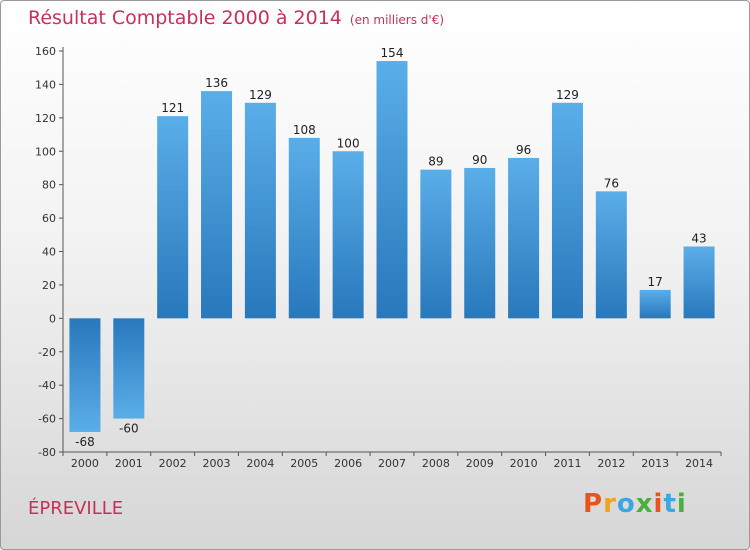 The image size is (750, 550). What do you see at coordinates (699, 463) in the screenshot?
I see `x-tick-label: 2014` at bounding box center [699, 463].